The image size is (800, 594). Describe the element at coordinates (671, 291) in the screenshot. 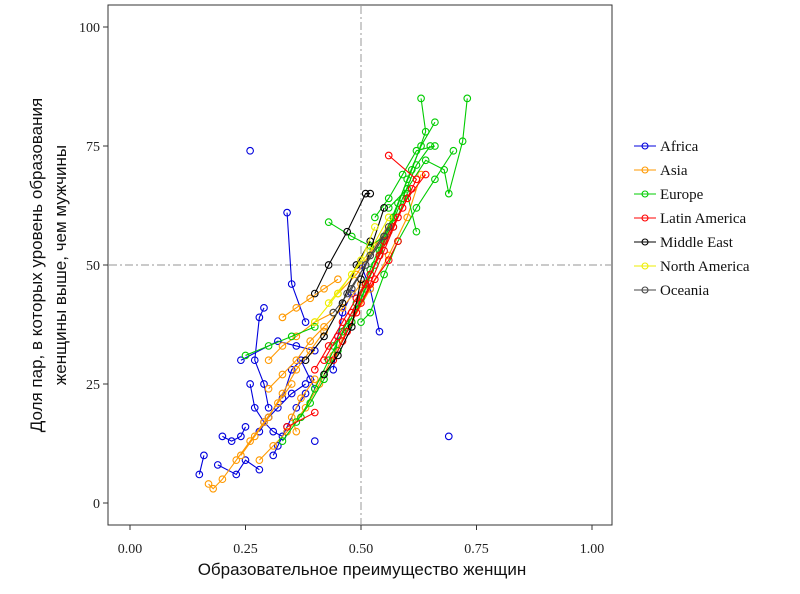

I see `legend-item: Oceania` at that location.